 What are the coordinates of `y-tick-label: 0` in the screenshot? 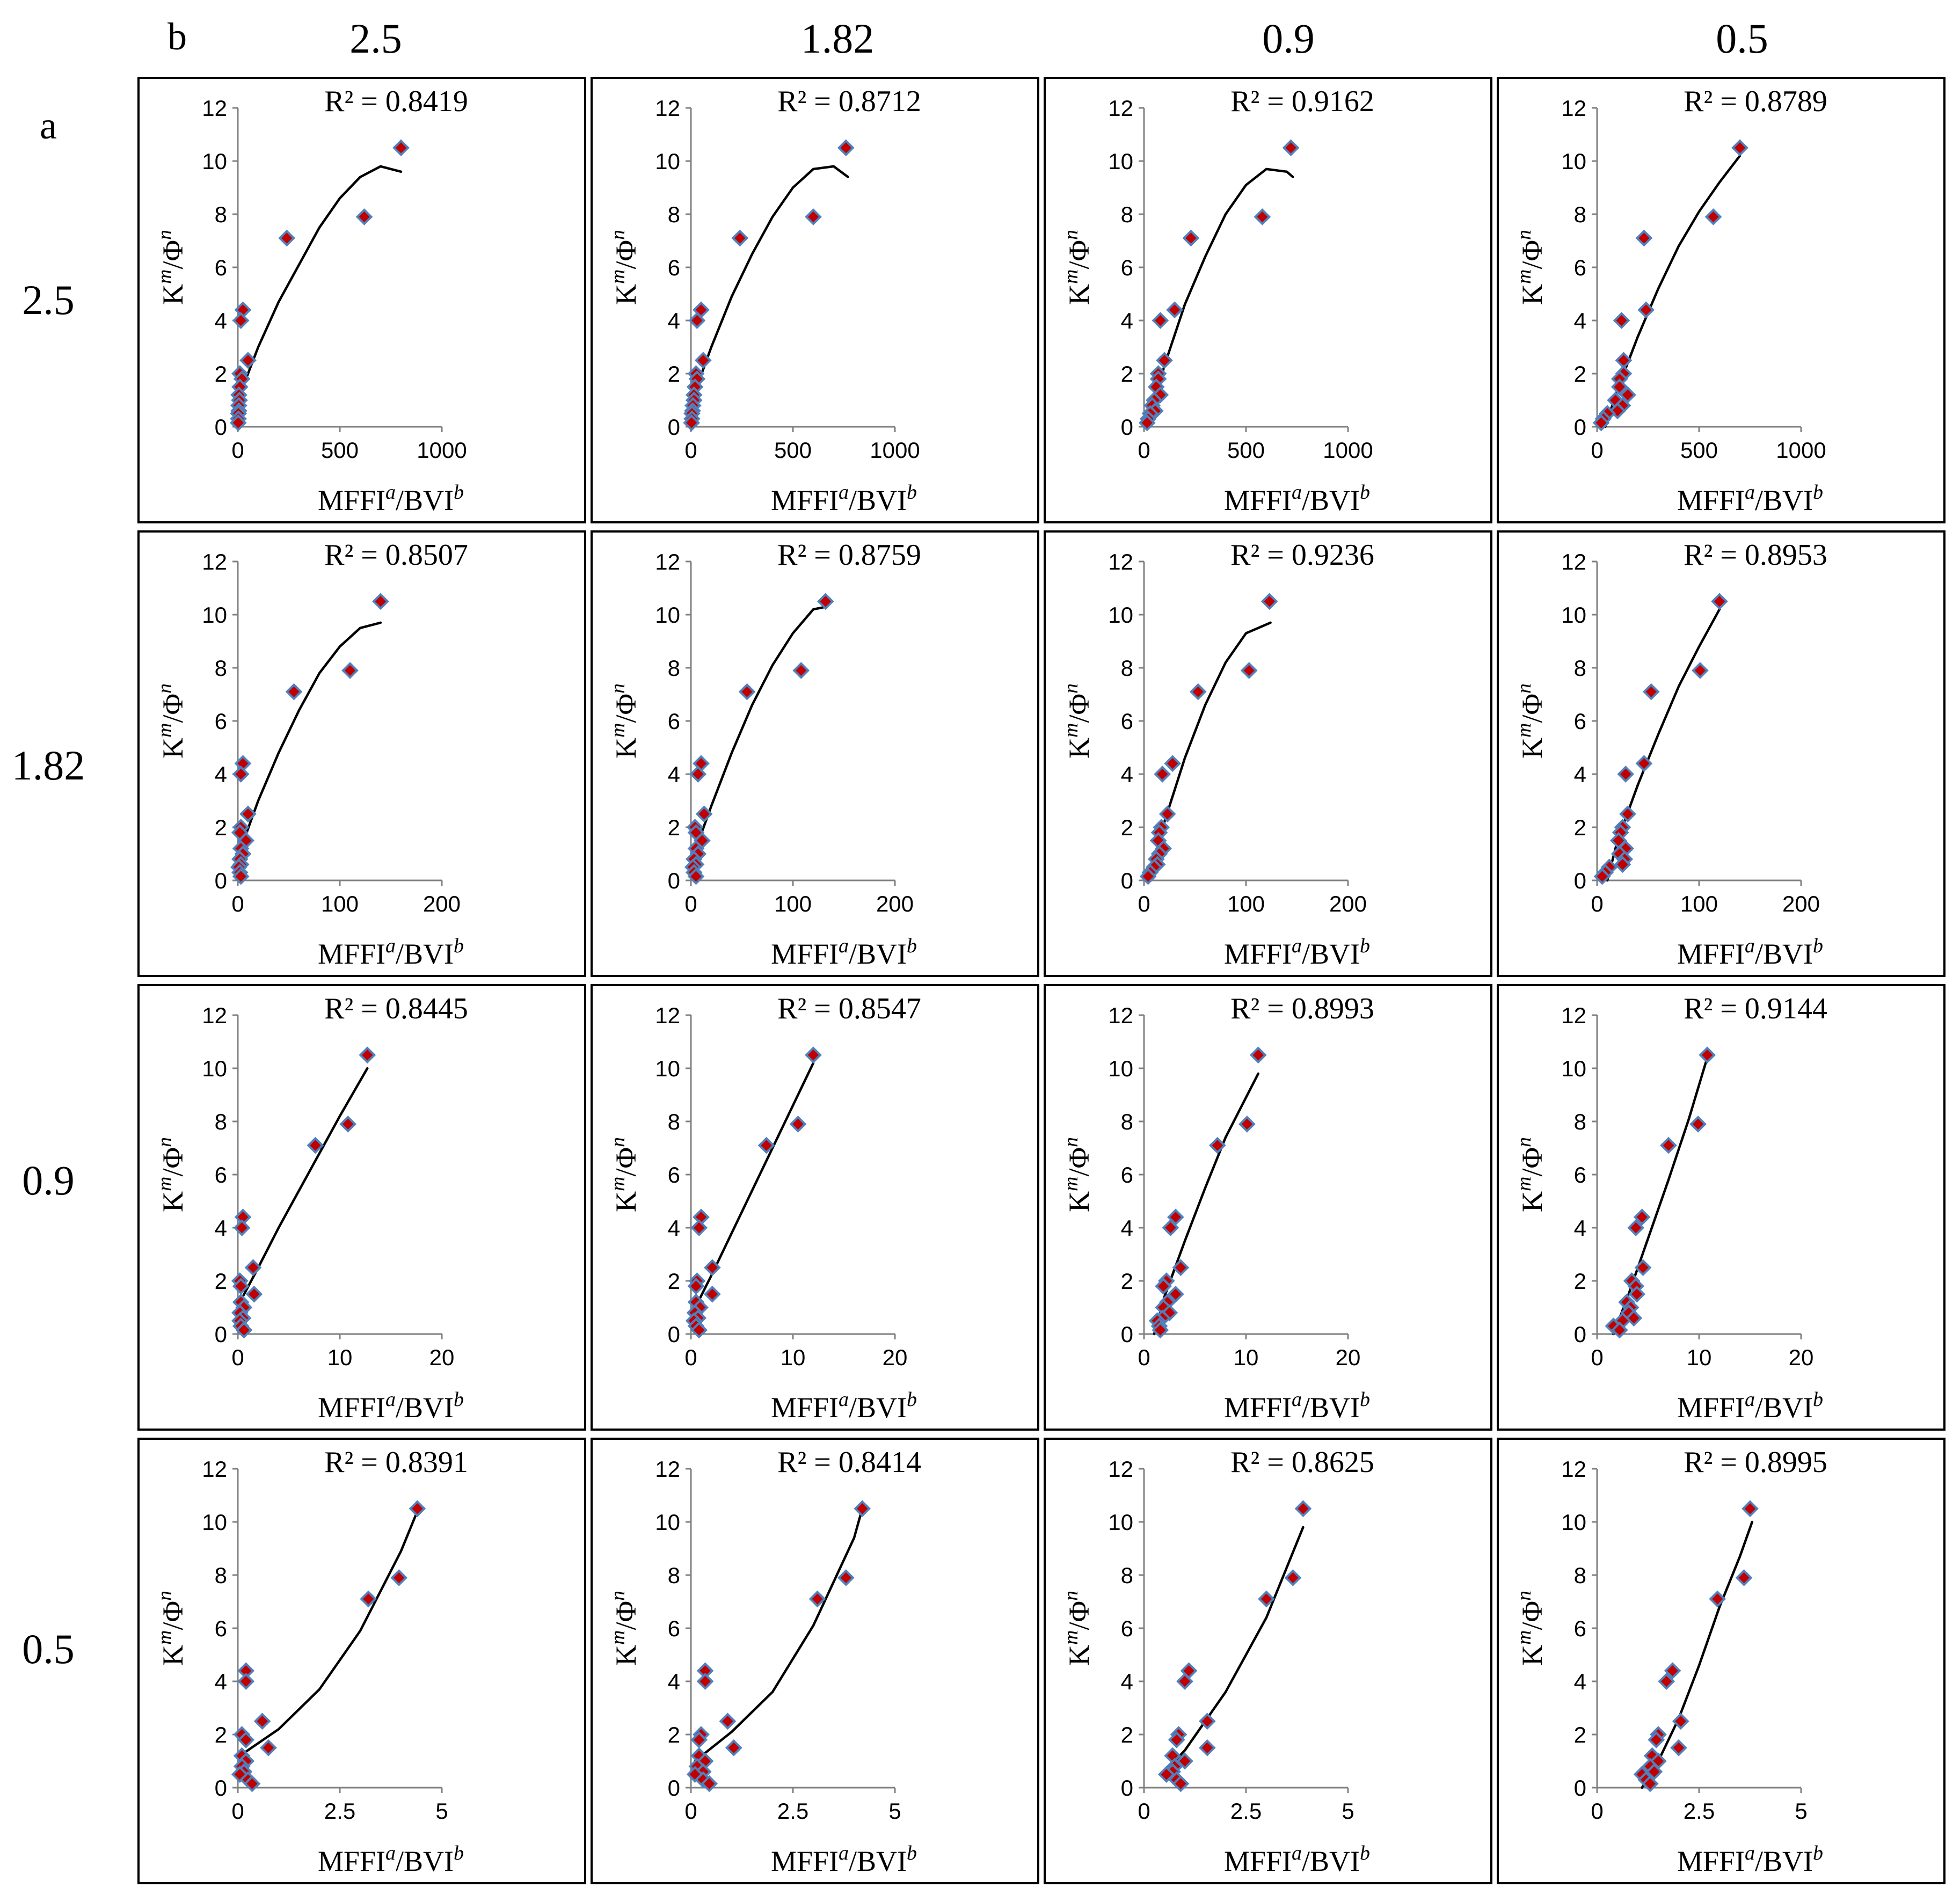 It's located at (1127, 427).